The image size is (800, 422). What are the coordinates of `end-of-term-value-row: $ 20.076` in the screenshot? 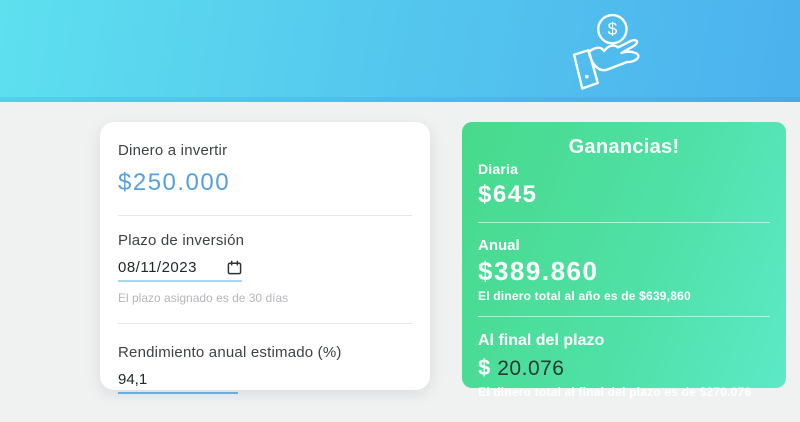 It's located at (624, 368).